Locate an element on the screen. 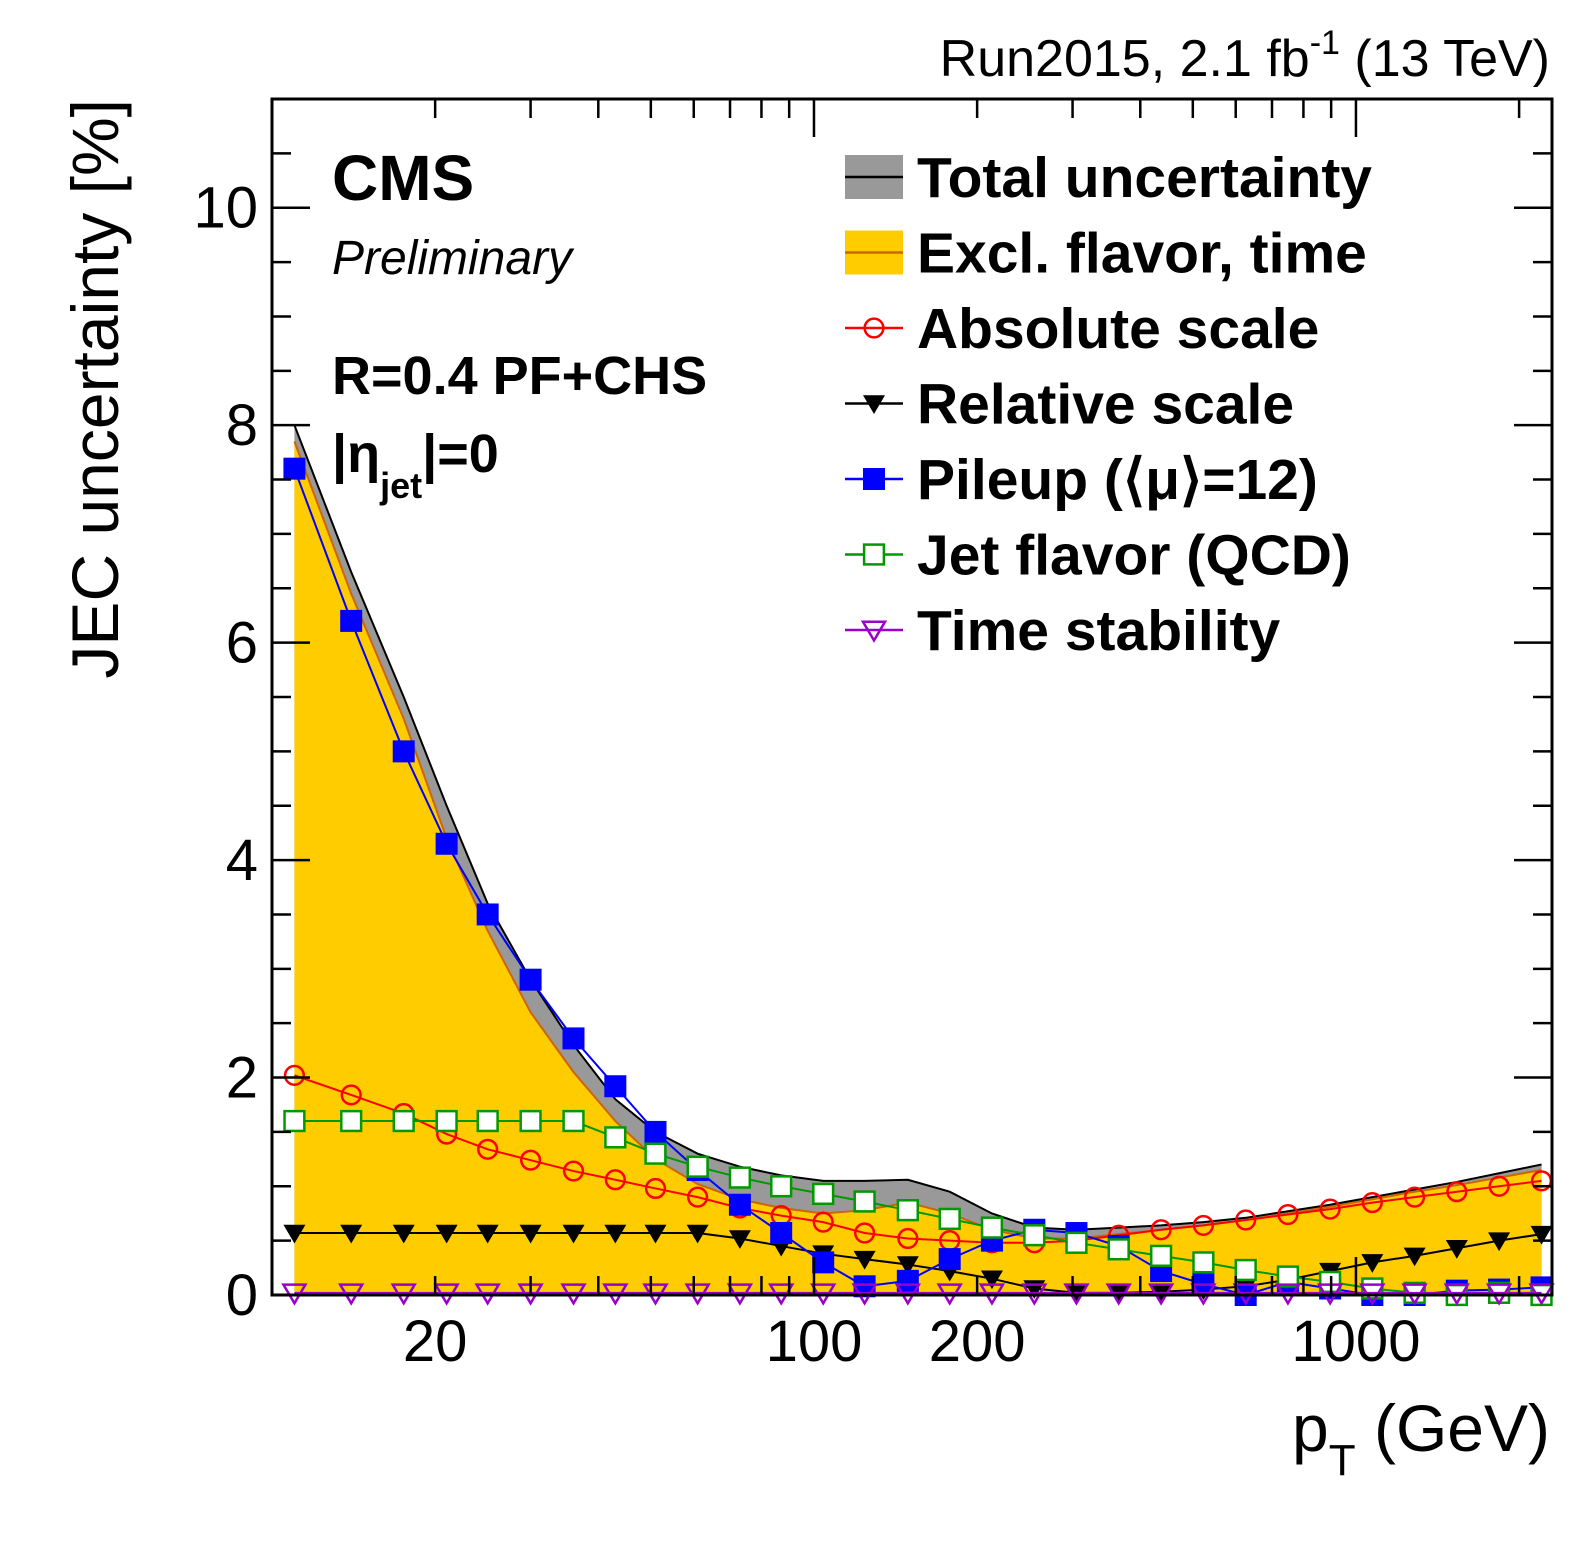  legend-label-abs: Absolute scale is located at coordinates (1118, 329).